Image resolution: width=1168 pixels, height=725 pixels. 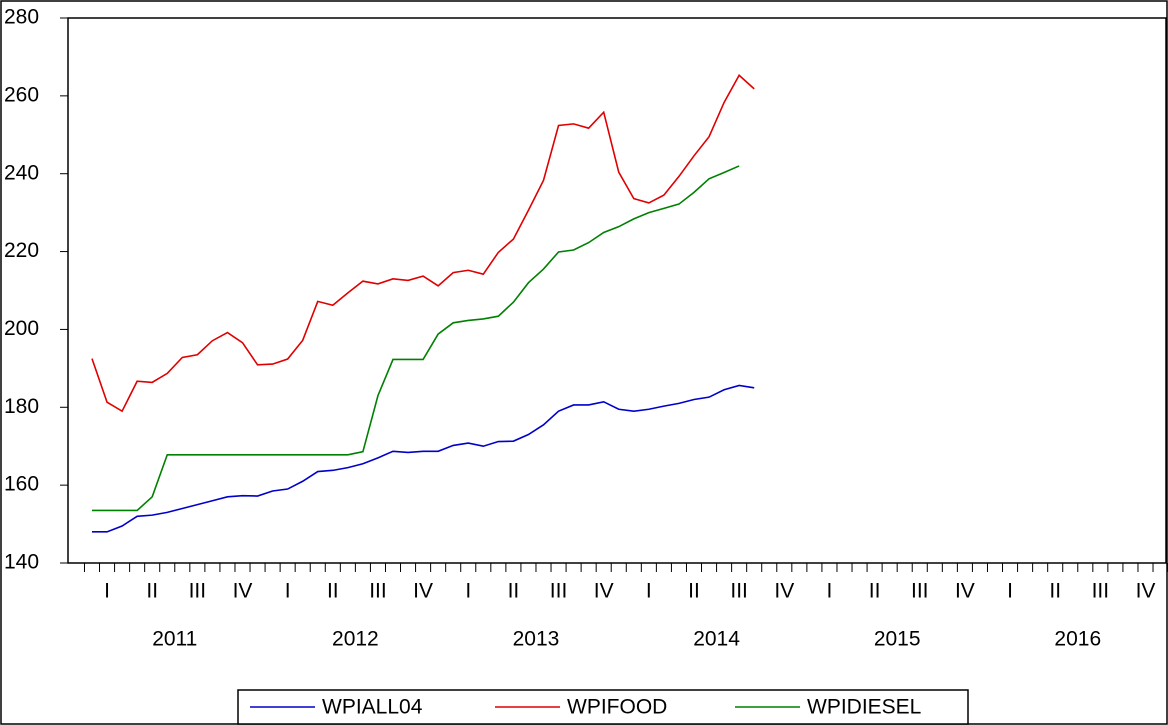 What do you see at coordinates (21, 172) in the screenshot?
I see `y-tick-label: 240` at bounding box center [21, 172].